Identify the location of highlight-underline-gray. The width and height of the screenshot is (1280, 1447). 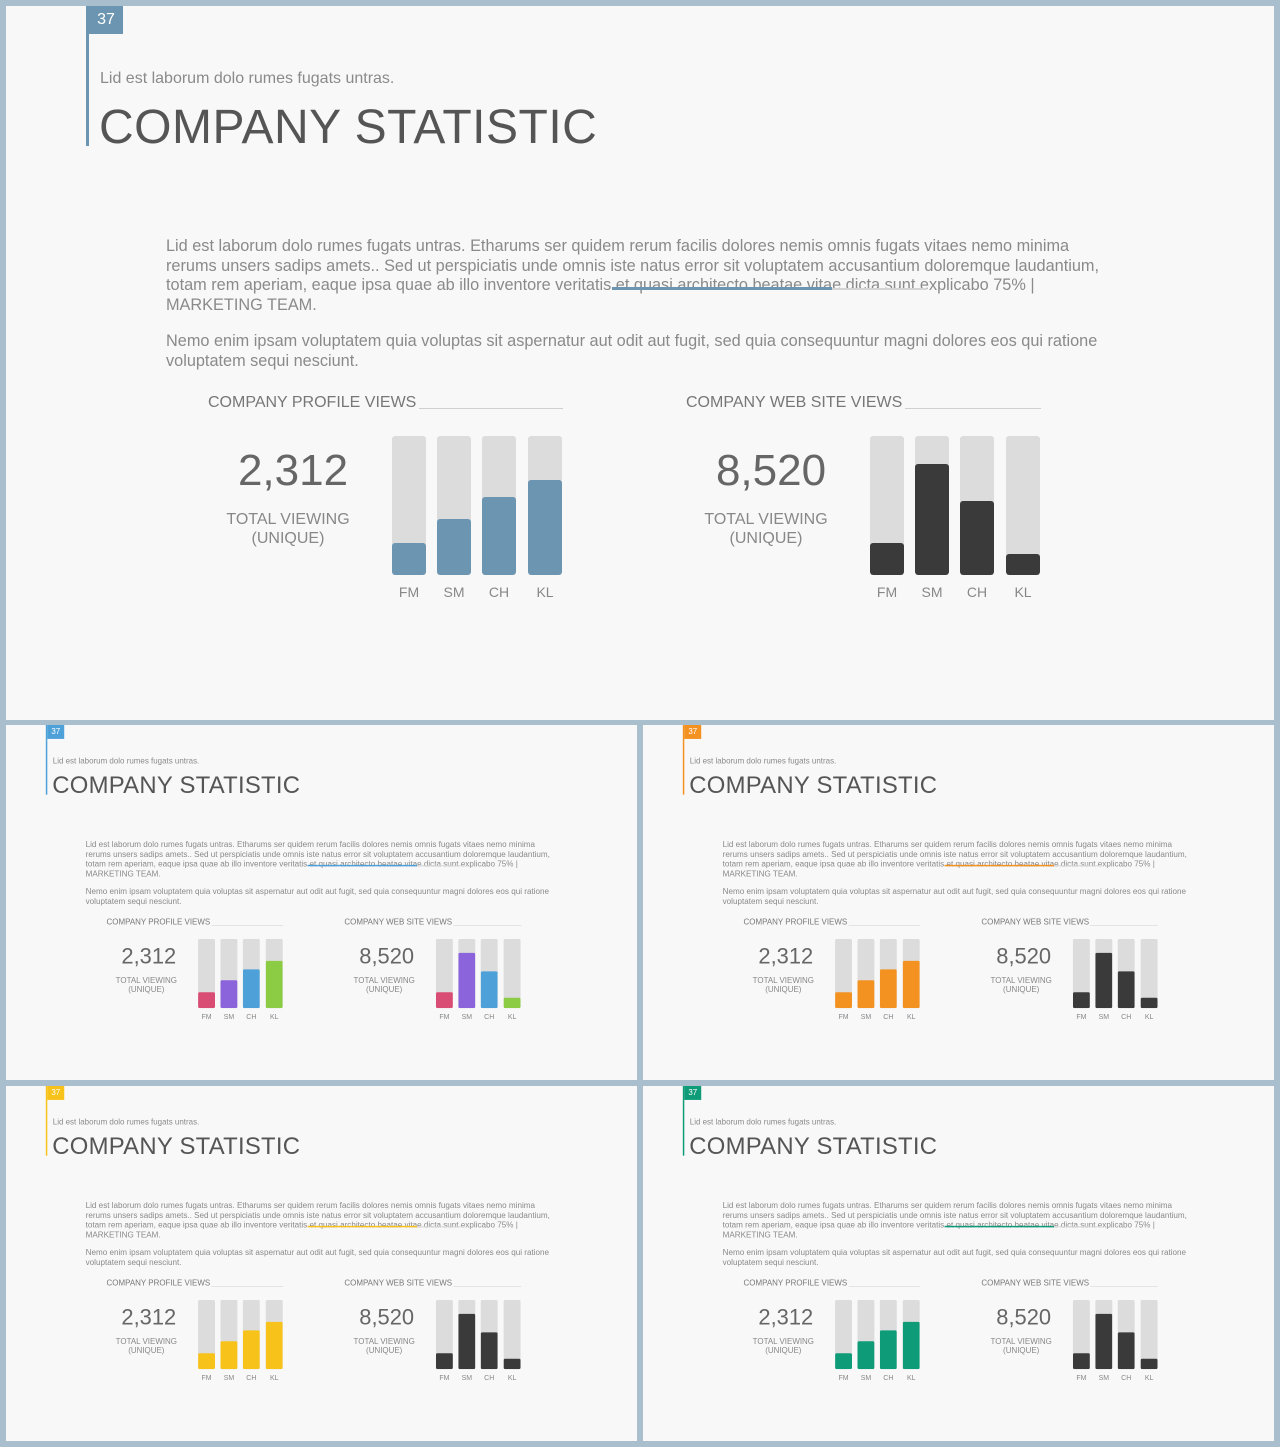
(1078, 866).